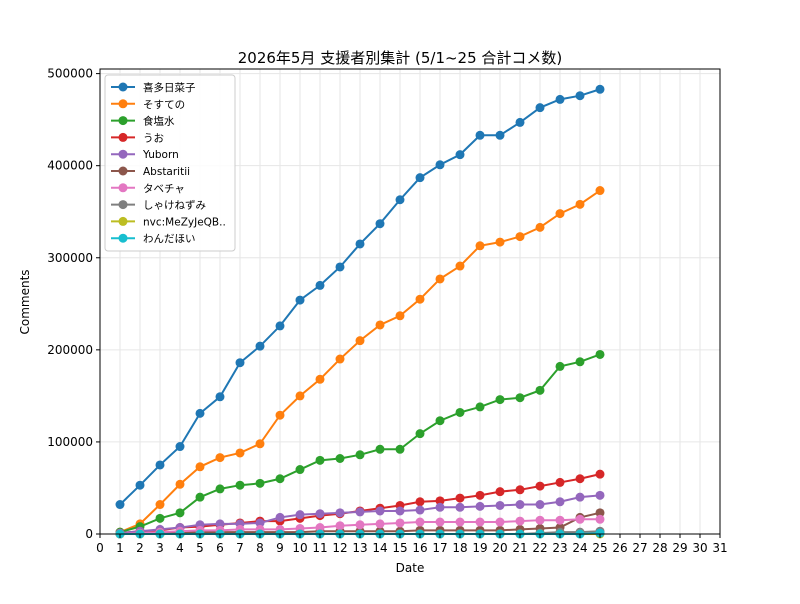  I want to click on x-tick-label: 20, so click(499, 548).